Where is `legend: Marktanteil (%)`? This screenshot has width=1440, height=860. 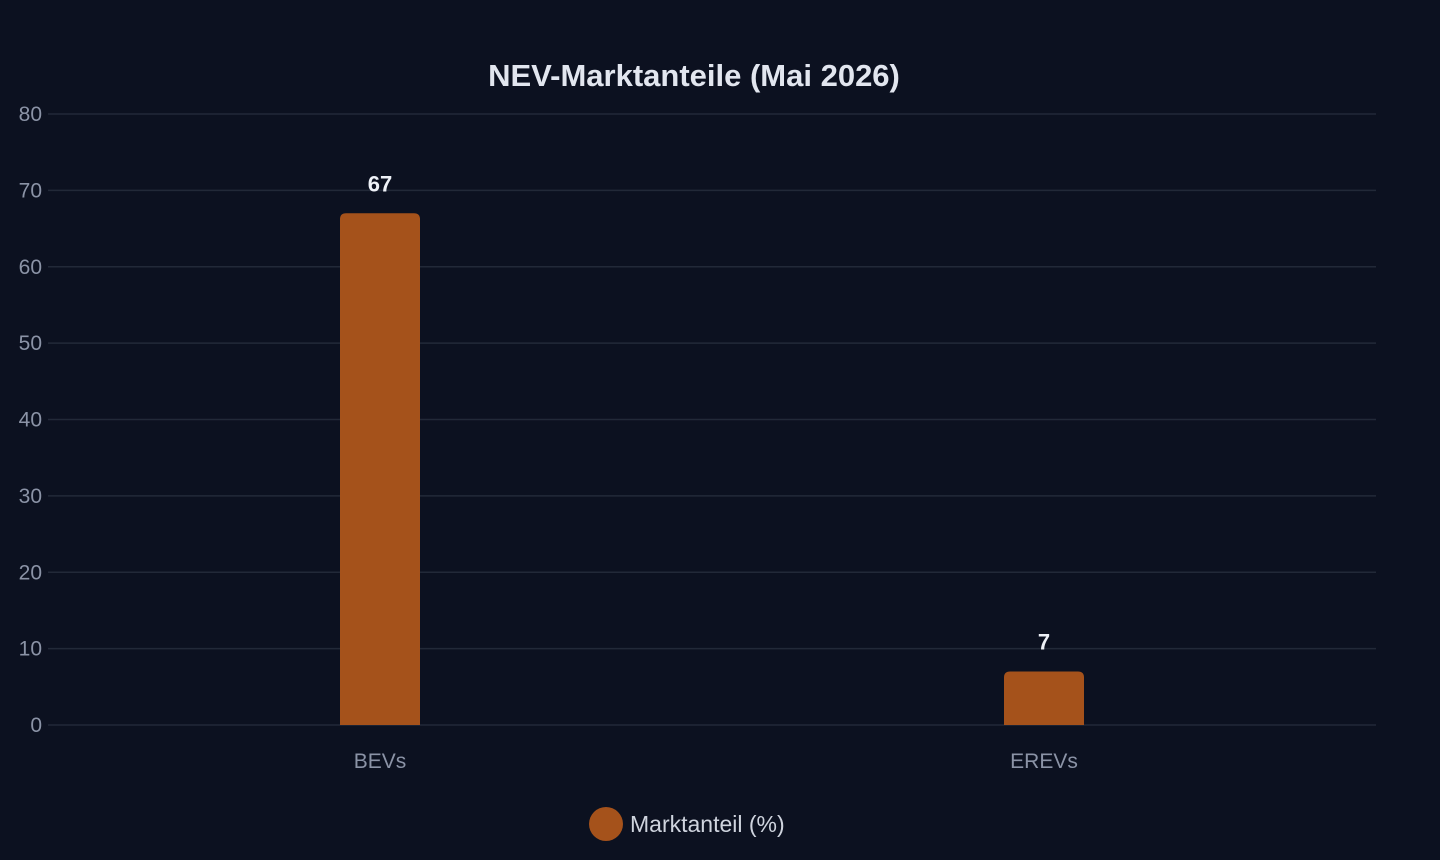
legend: Marktanteil (%) is located at coordinates (687, 824).